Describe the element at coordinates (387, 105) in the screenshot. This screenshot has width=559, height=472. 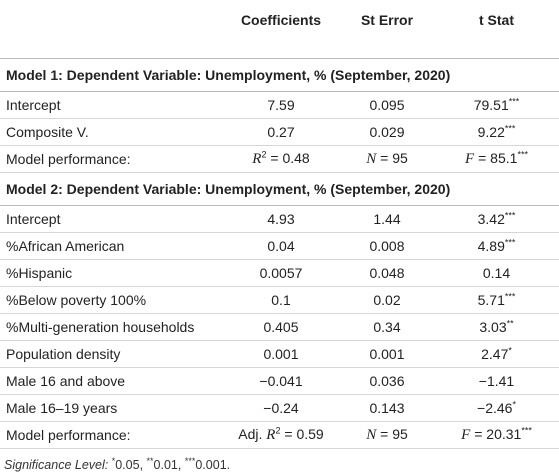
I see `st-error: 0.095` at that location.